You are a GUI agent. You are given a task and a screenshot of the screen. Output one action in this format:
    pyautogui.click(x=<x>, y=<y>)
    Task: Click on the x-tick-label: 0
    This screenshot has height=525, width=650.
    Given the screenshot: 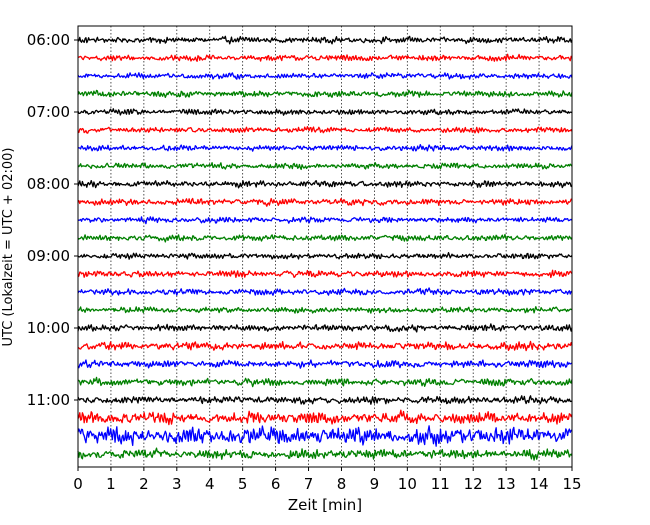 What is the action you would take?
    pyautogui.click(x=78, y=484)
    